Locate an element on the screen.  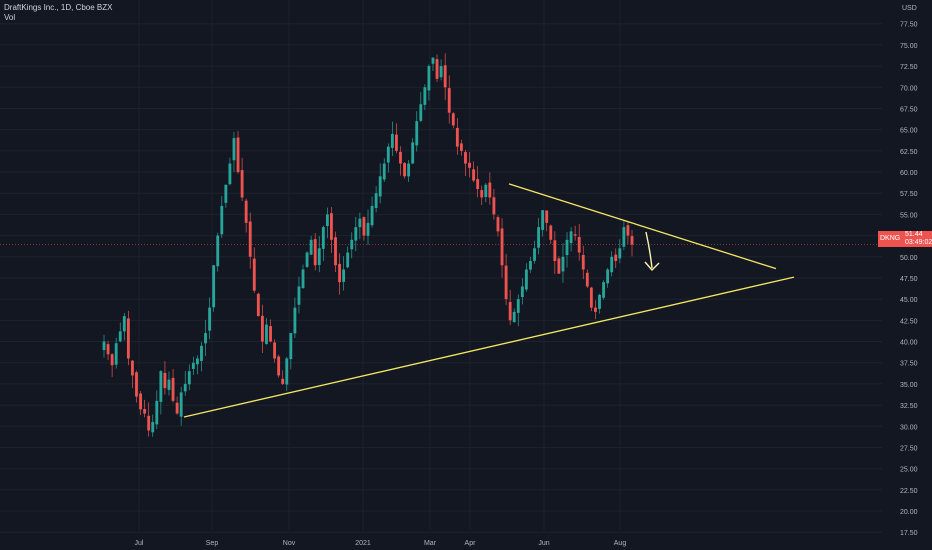
x-tick-label: Jul is located at coordinates (139, 543).